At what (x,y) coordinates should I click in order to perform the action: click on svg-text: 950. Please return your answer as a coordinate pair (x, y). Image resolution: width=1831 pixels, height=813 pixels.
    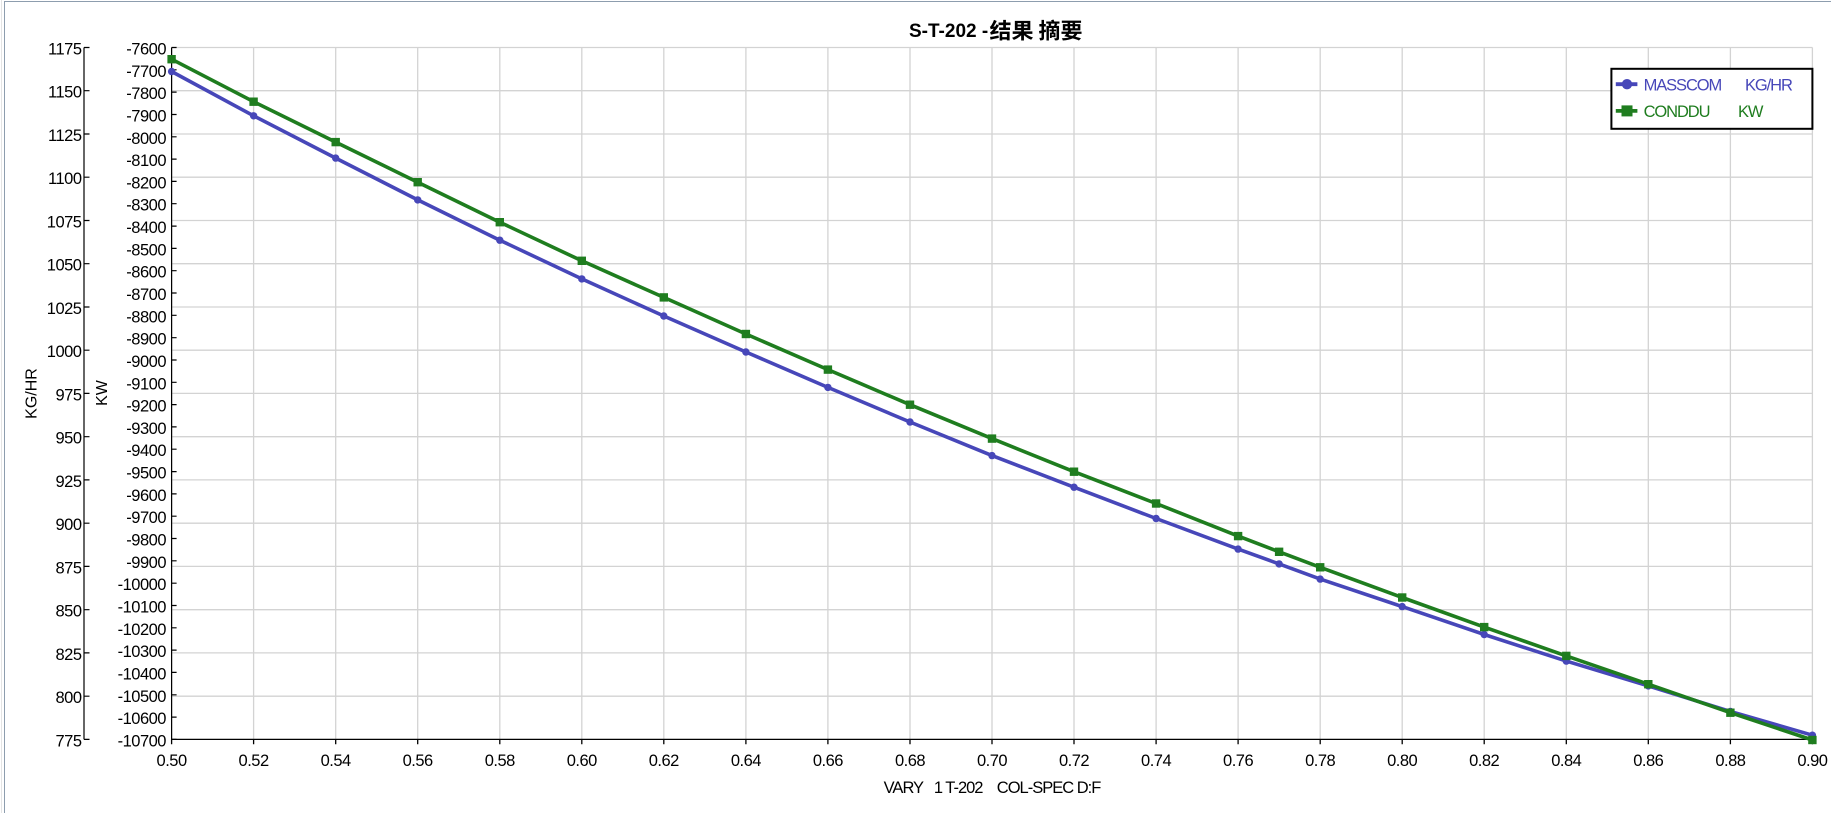
    Looking at the image, I should click on (68, 439).